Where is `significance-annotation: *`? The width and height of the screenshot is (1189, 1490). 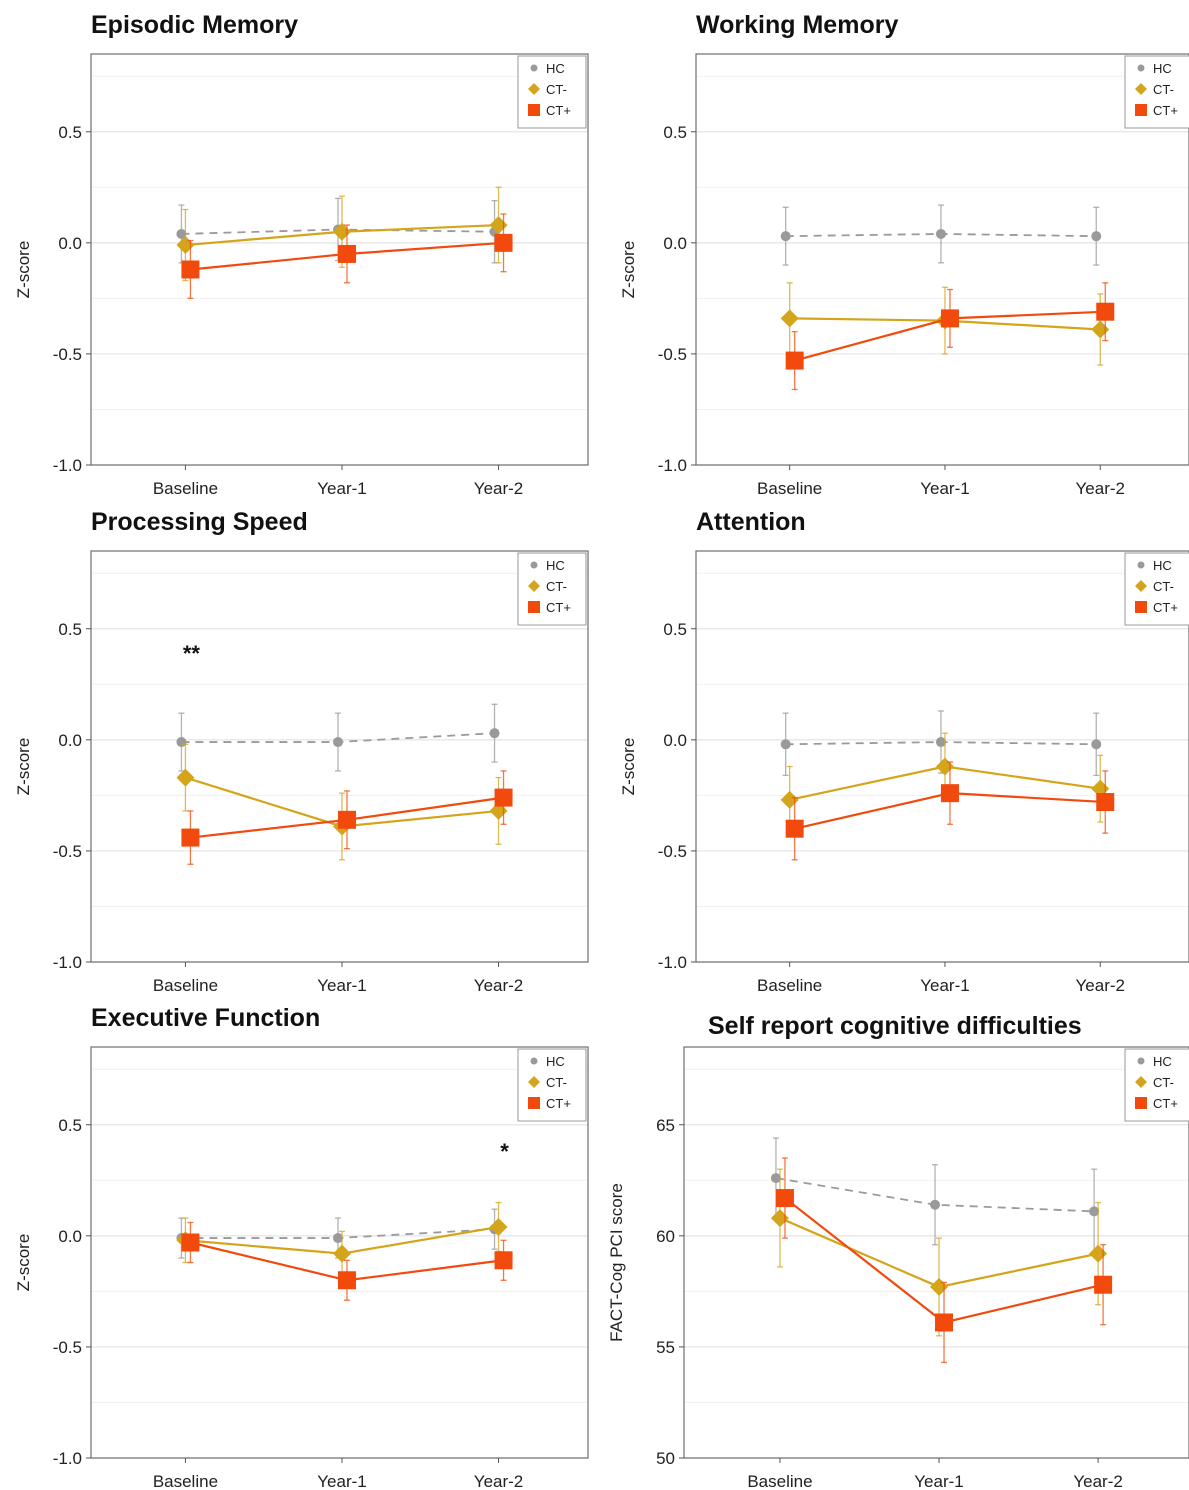
significance-annotation: * is located at coordinates (504, 1151).